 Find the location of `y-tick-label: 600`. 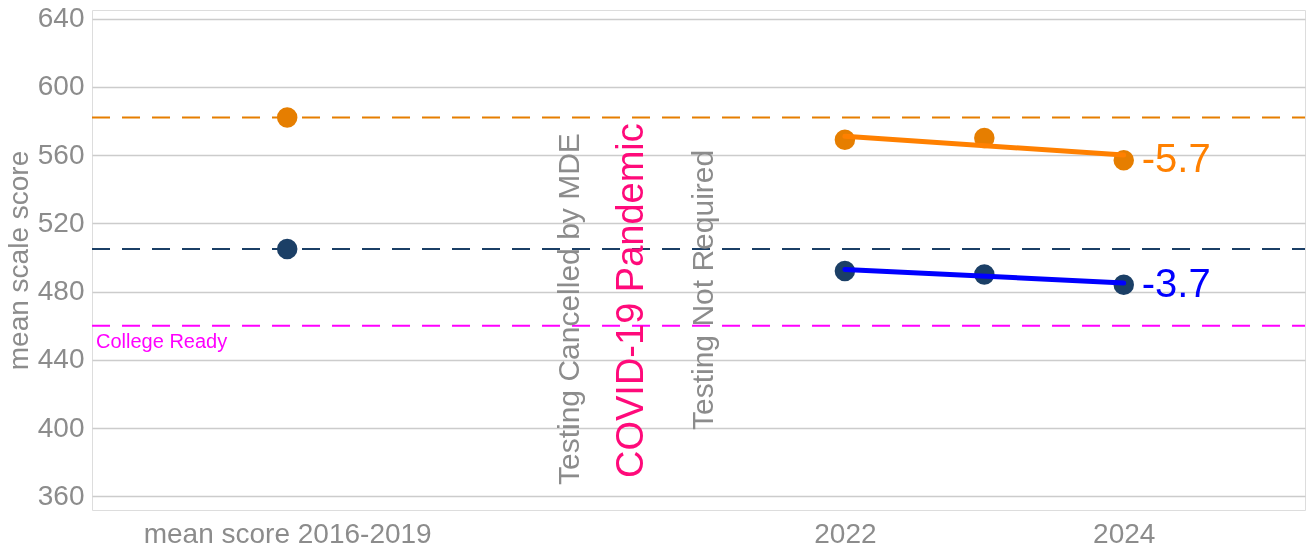

y-tick-label: 600 is located at coordinates (61, 86).